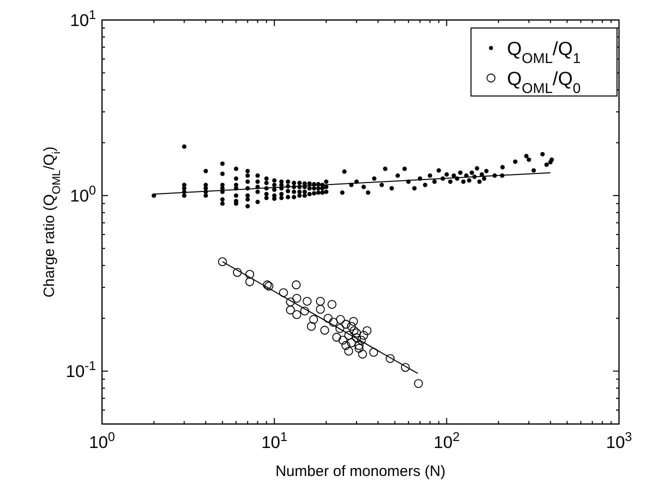 The width and height of the screenshot is (657, 488). I want to click on x-axis-title: Number of monomers (N), so click(360, 471).